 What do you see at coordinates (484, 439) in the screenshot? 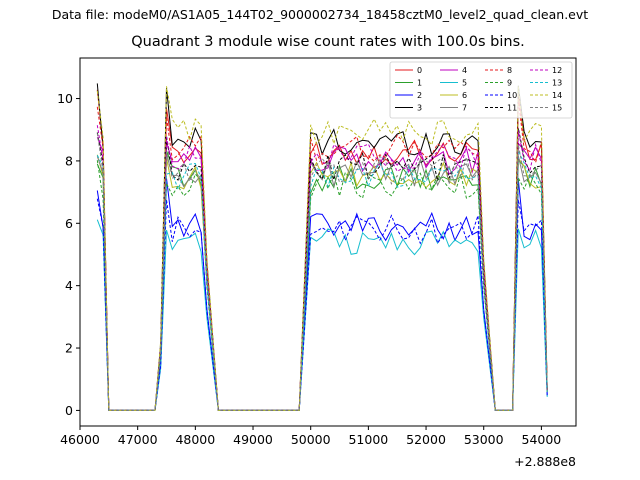
I see `x-tick-label-7: 53000` at bounding box center [484, 439].